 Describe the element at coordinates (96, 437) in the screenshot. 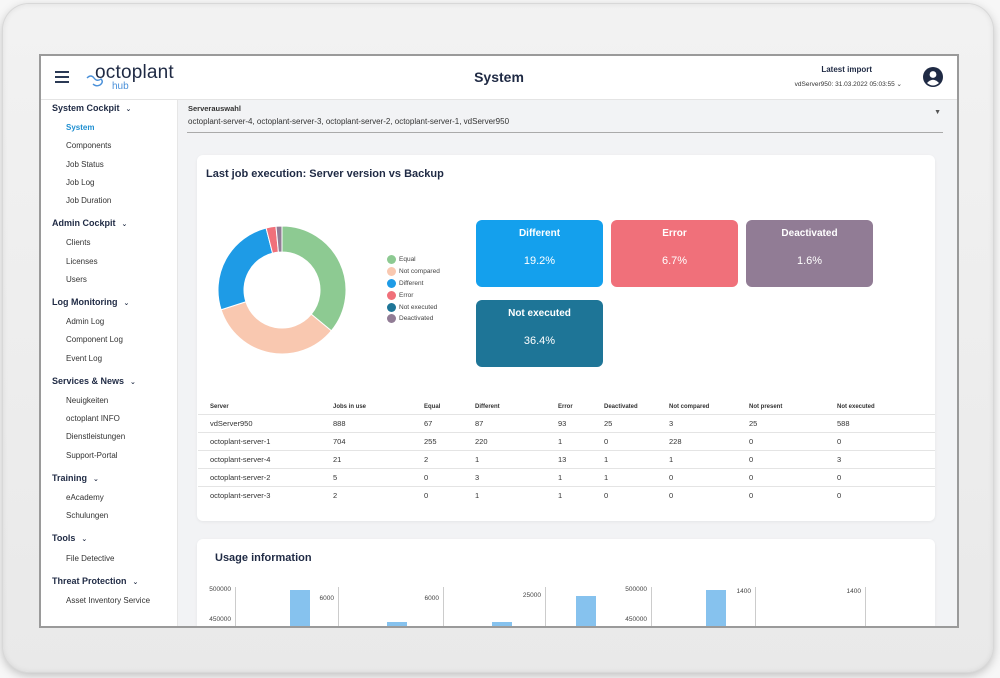

I see `sidebar-item-dienstleistungen: Dienstleistungen` at that location.